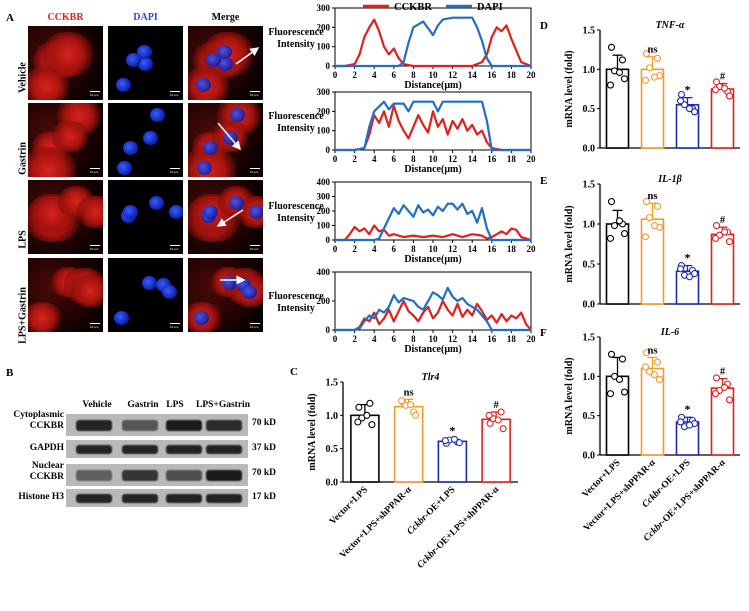  Describe the element at coordinates (38, 415) in the screenshot. I see `wb-label-cytoplasmic: Cytoplasmic` at that location.